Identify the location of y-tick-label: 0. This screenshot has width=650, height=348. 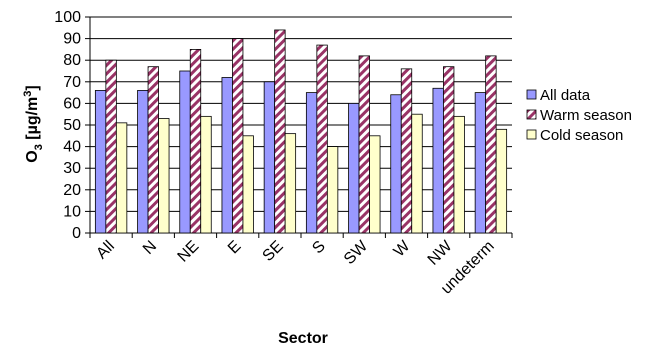
(76, 233).